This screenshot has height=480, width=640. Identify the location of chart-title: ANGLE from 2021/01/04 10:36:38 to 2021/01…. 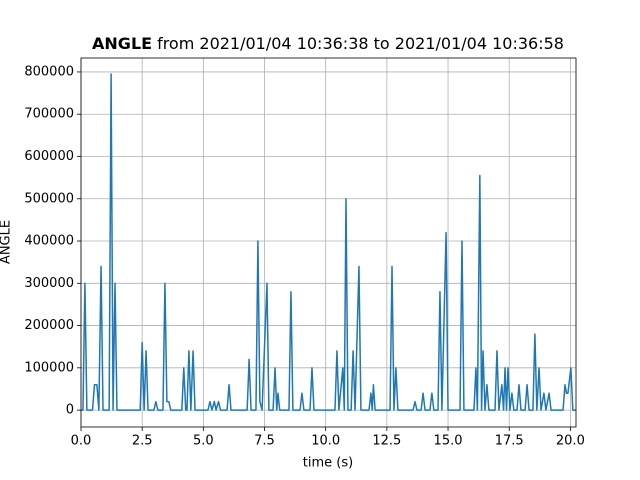
(328, 43).